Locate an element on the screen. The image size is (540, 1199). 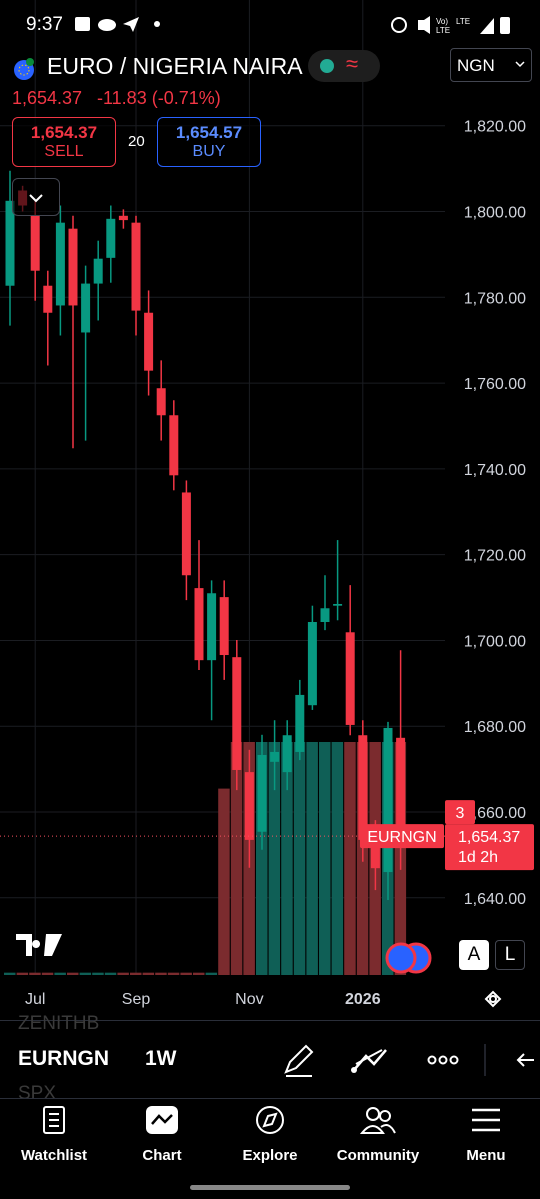
x-tick-label: Jul is located at coordinates (35, 999).